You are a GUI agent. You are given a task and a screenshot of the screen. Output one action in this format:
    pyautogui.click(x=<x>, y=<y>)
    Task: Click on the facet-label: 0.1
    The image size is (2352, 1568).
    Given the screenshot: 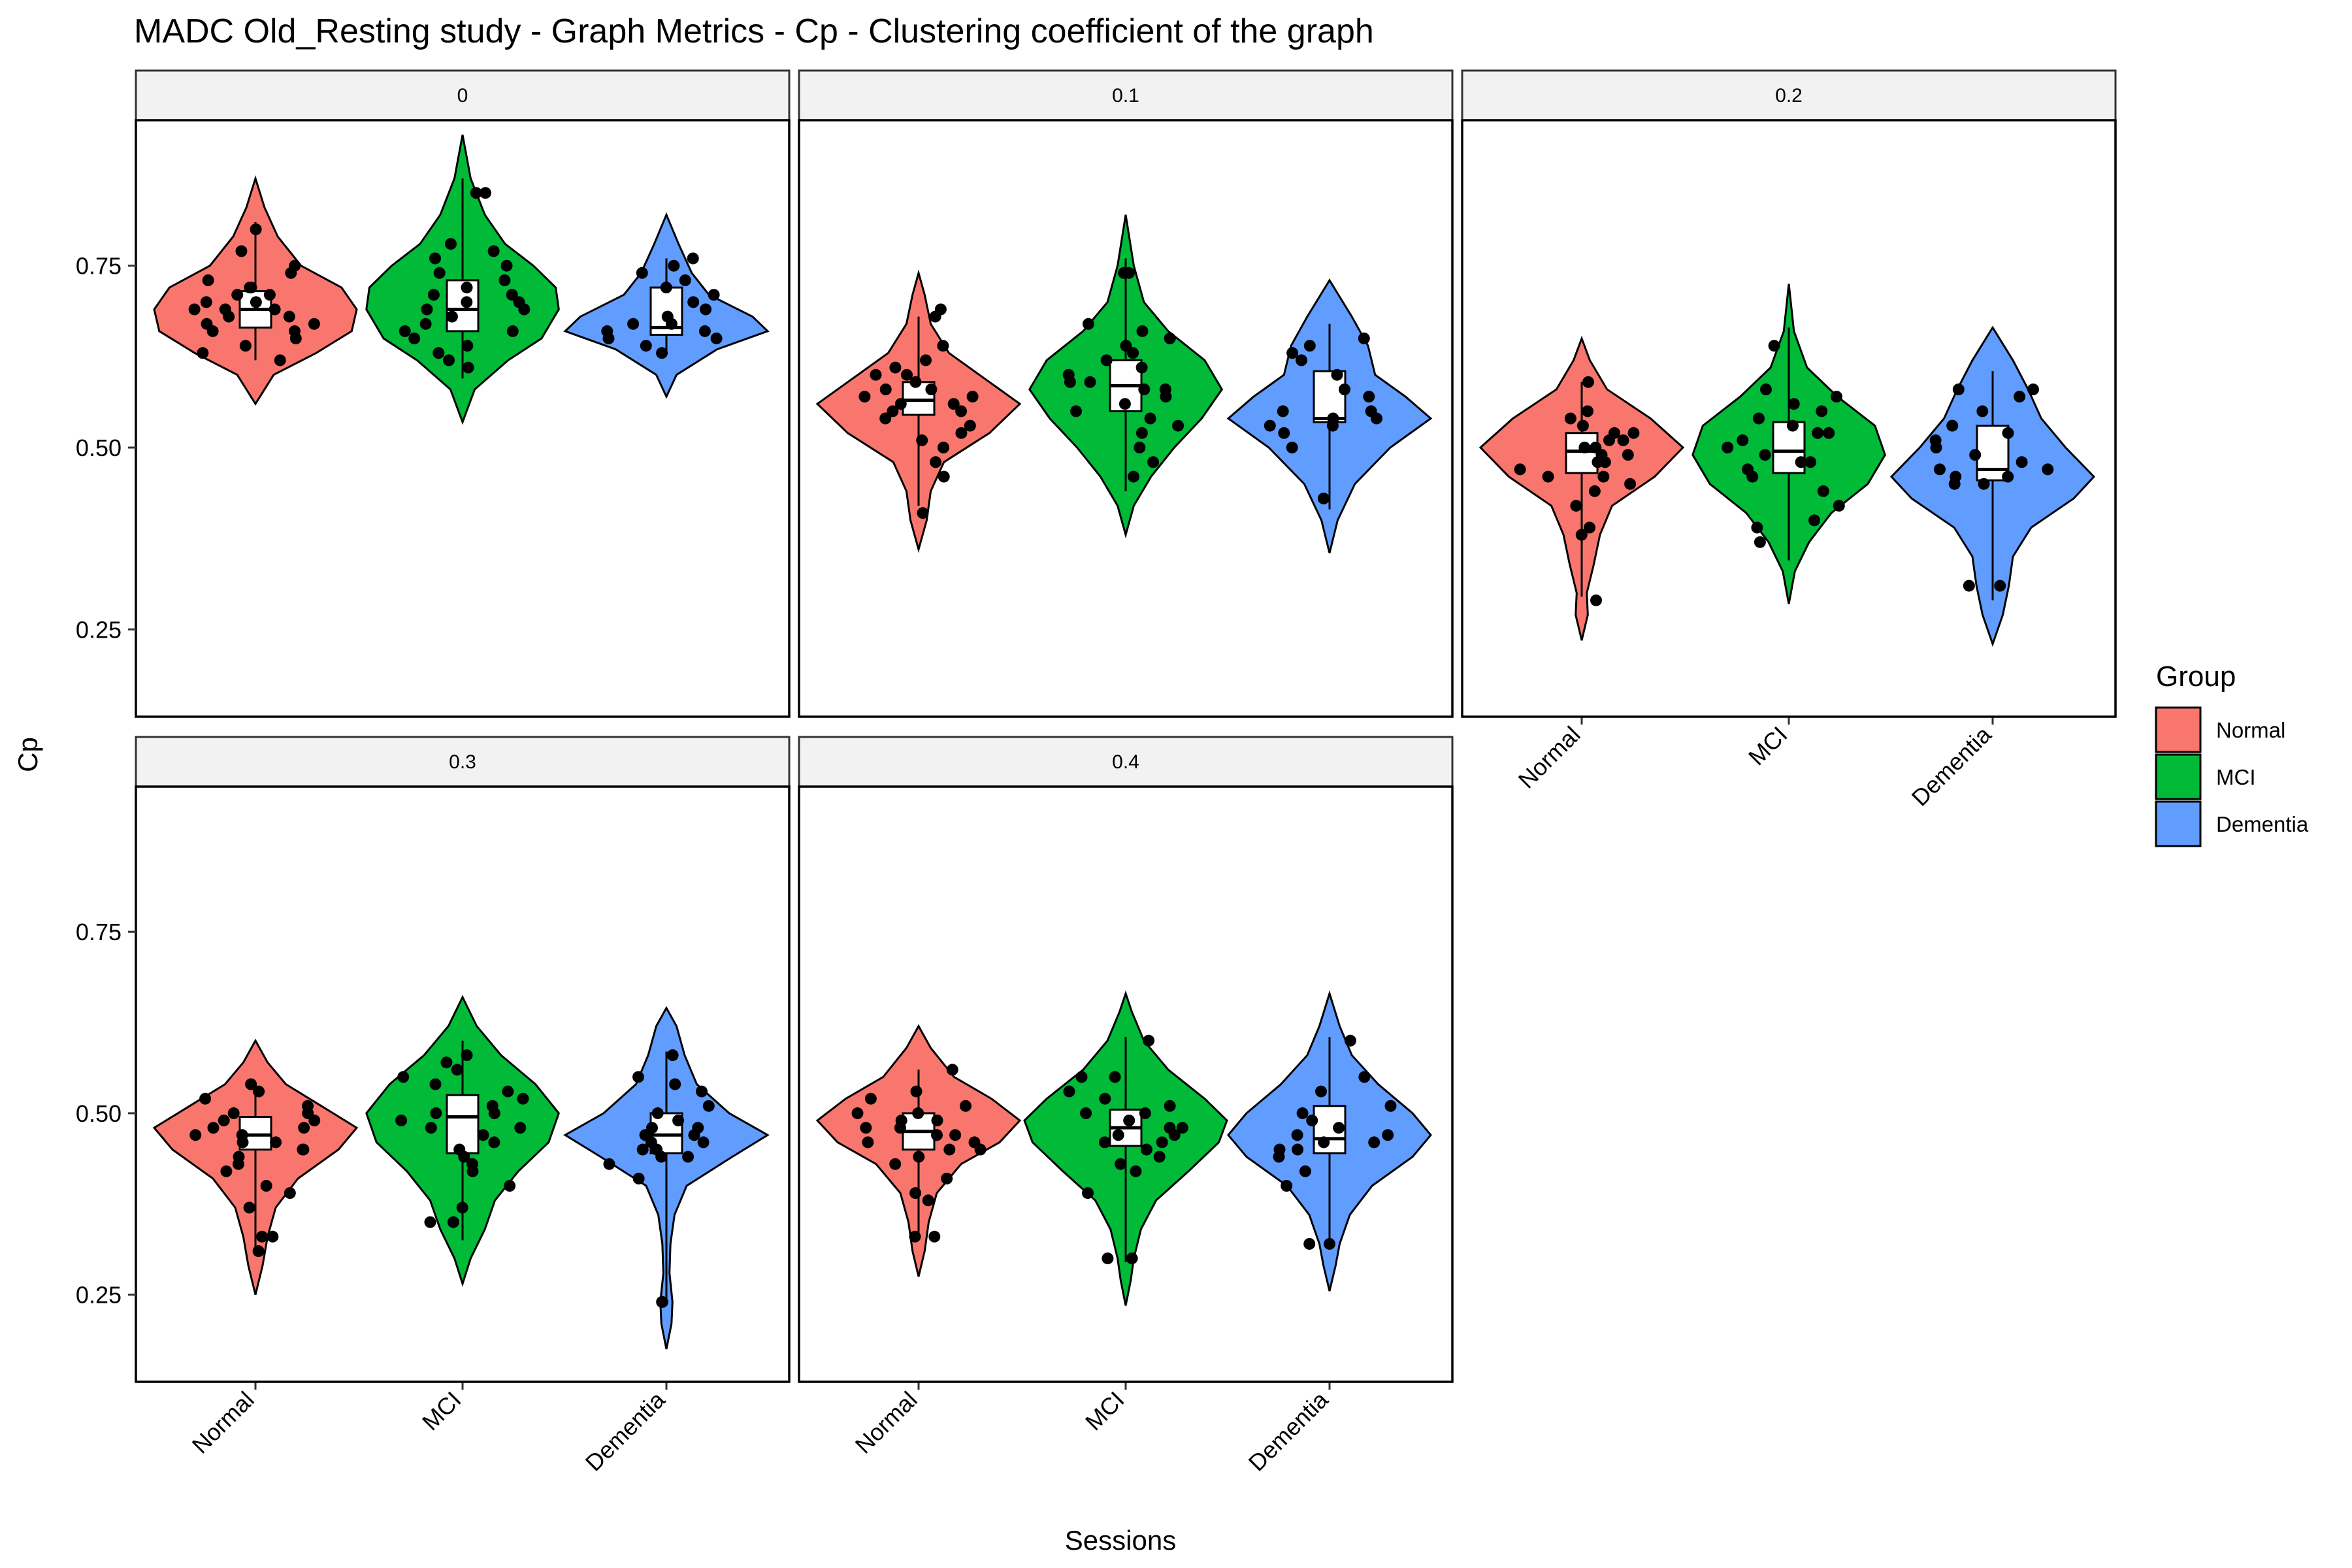 What is the action you would take?
    pyautogui.click(x=1125, y=95)
    